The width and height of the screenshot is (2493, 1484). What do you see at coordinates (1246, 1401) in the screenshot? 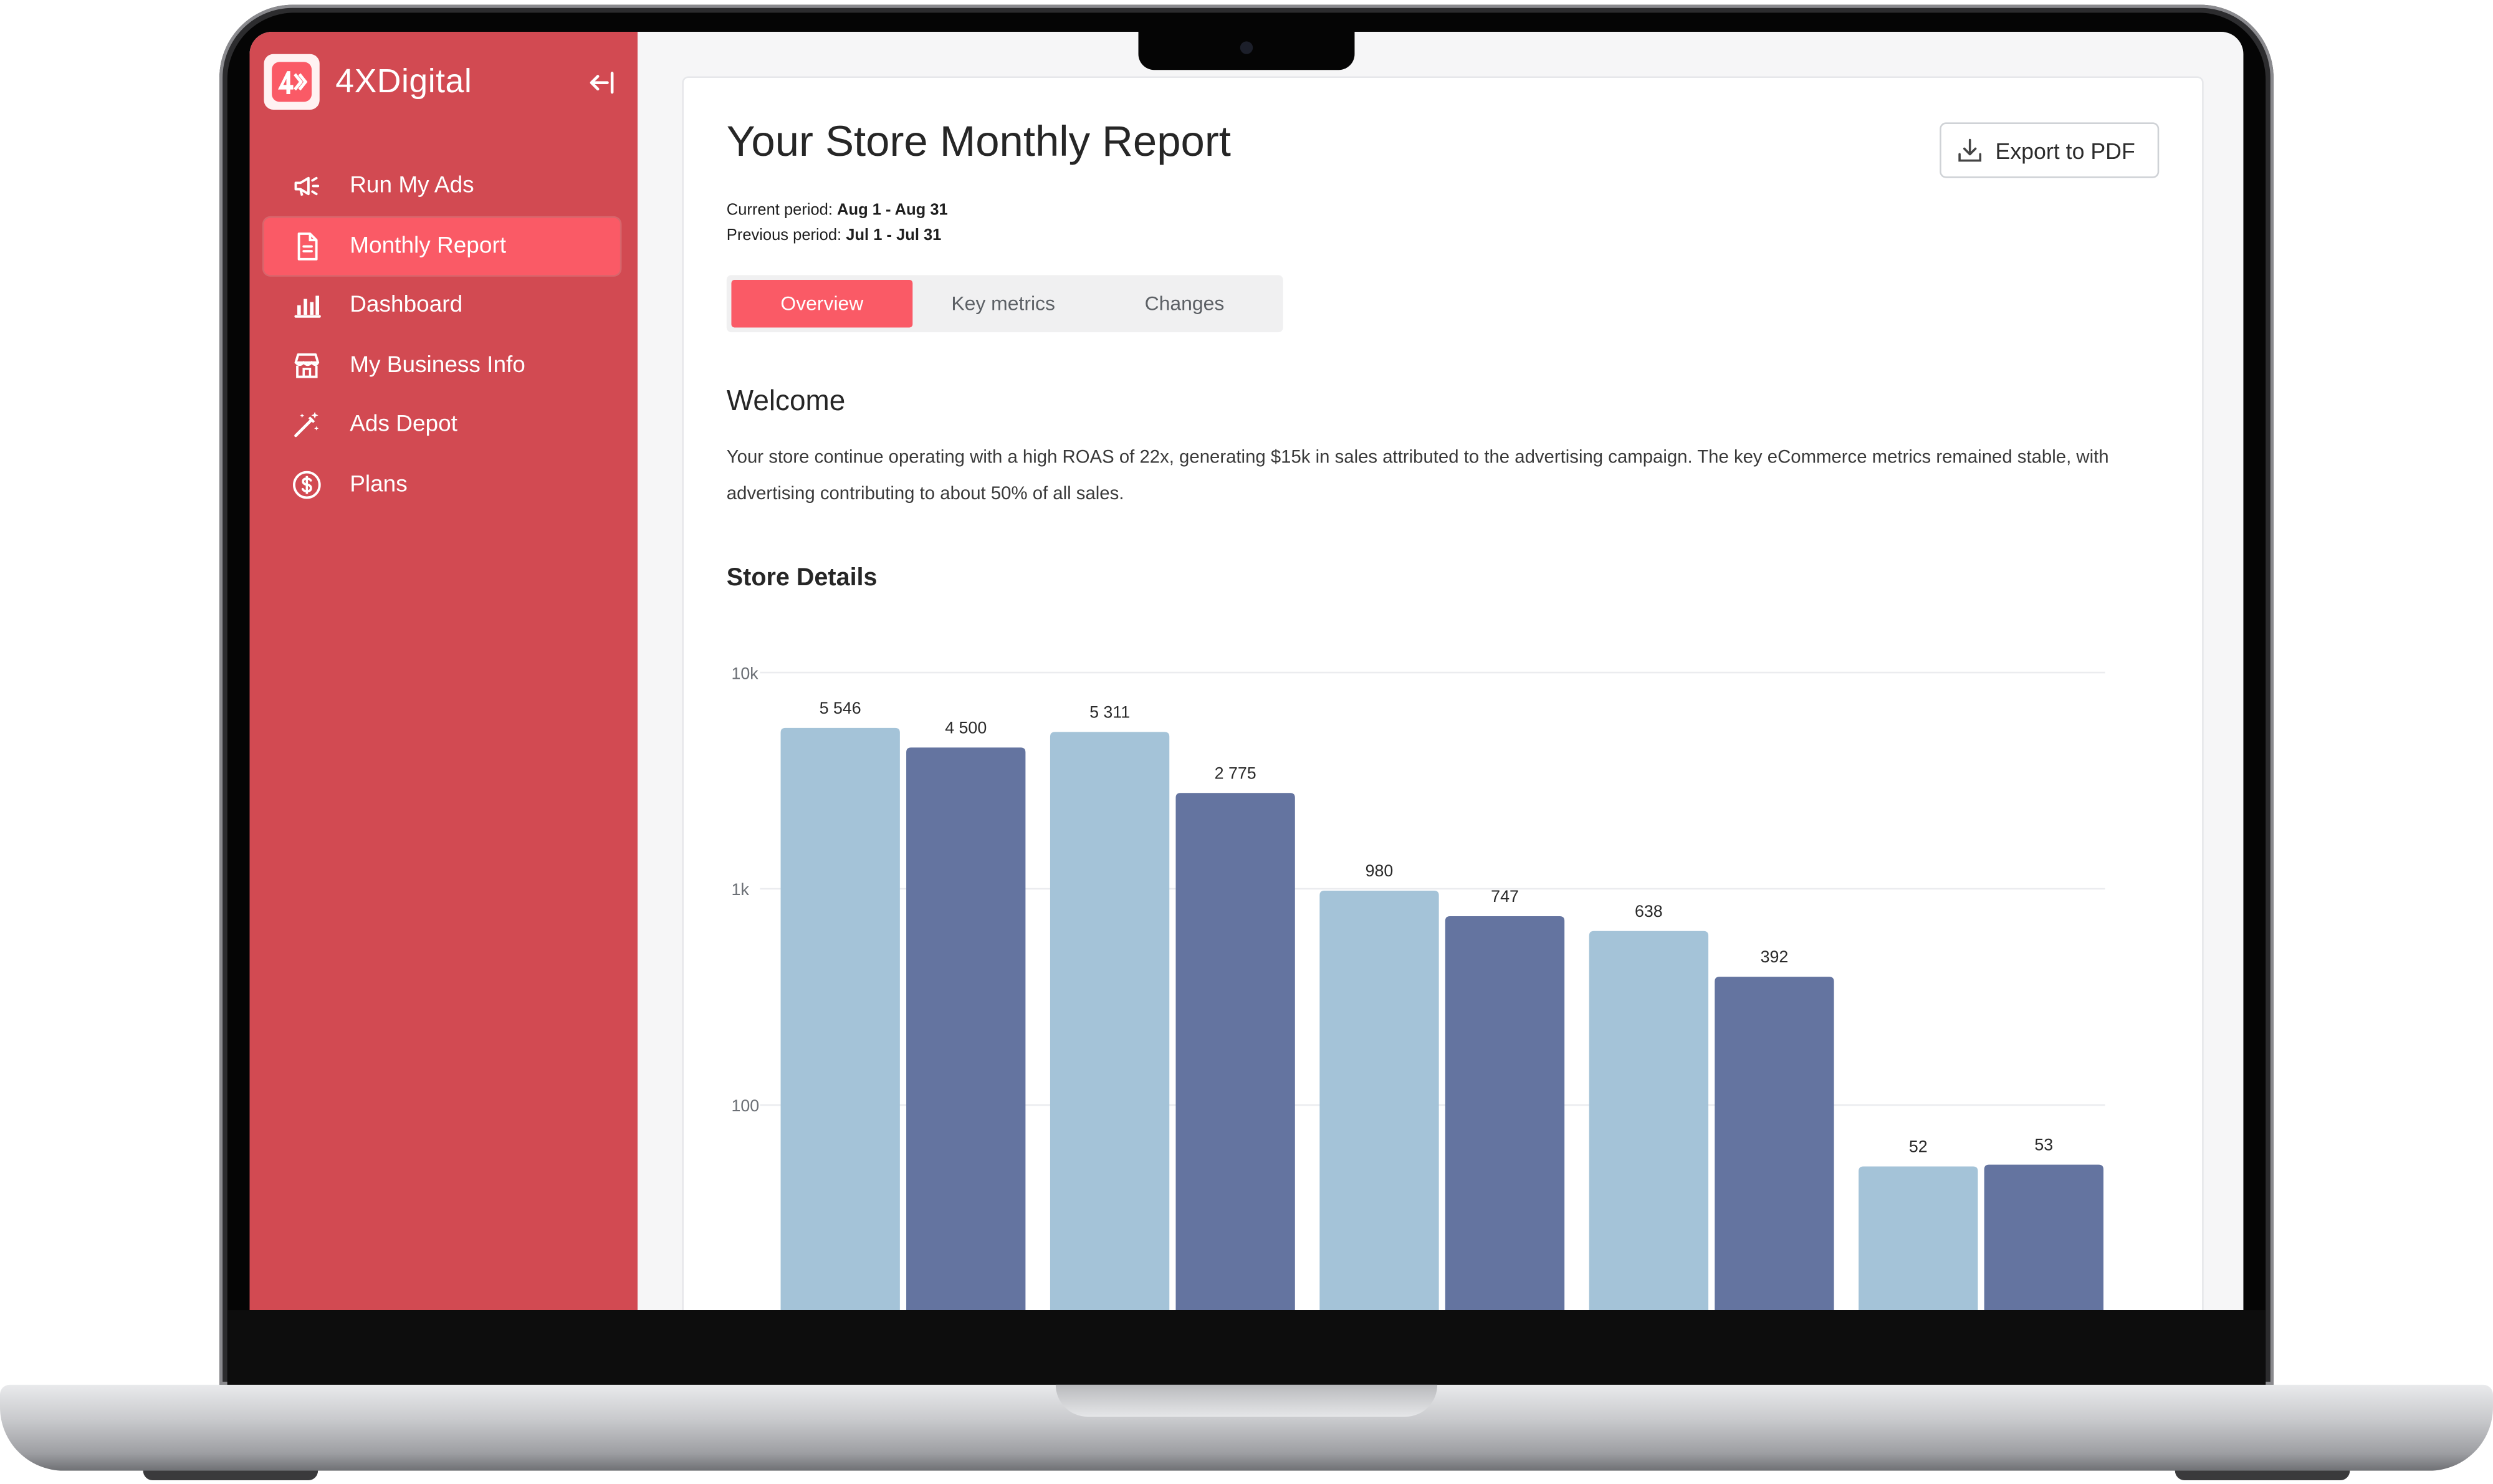
I see `laptop-thumb-notch` at bounding box center [1246, 1401].